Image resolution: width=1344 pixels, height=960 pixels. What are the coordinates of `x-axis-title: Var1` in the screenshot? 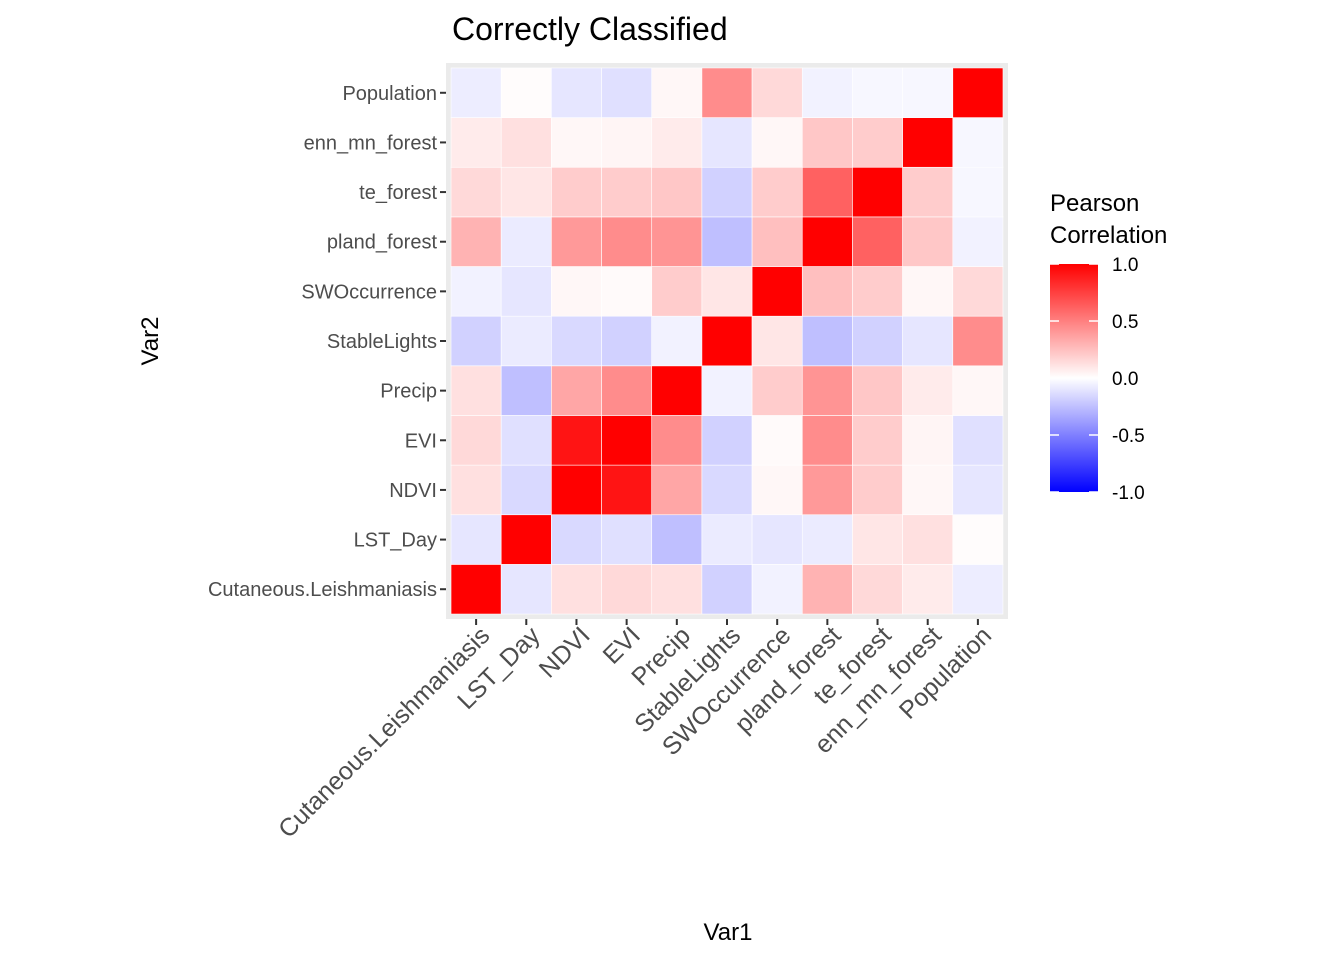 It's located at (728, 932).